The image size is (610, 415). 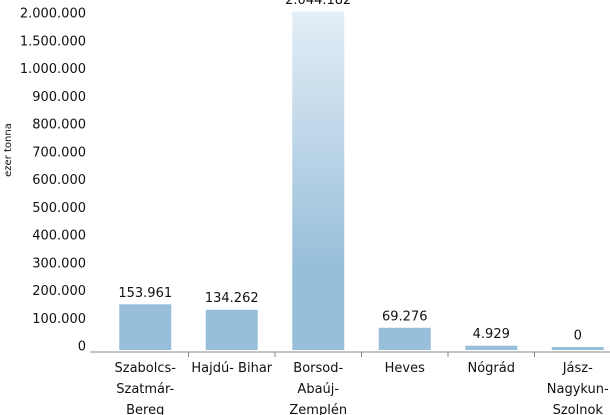 What do you see at coordinates (59, 180) in the screenshot?
I see `y-tick-label: 600.000` at bounding box center [59, 180].